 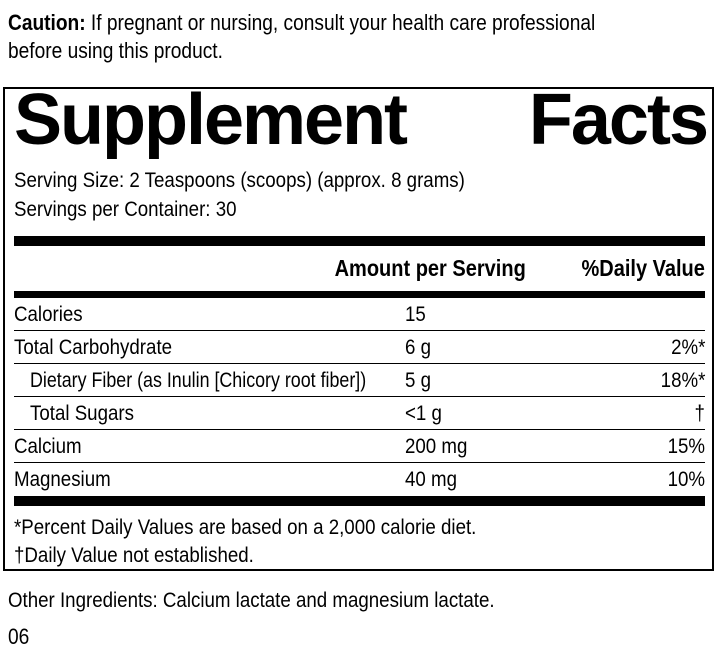 What do you see at coordinates (699, 412) in the screenshot?
I see `row-daily-value: †` at bounding box center [699, 412].